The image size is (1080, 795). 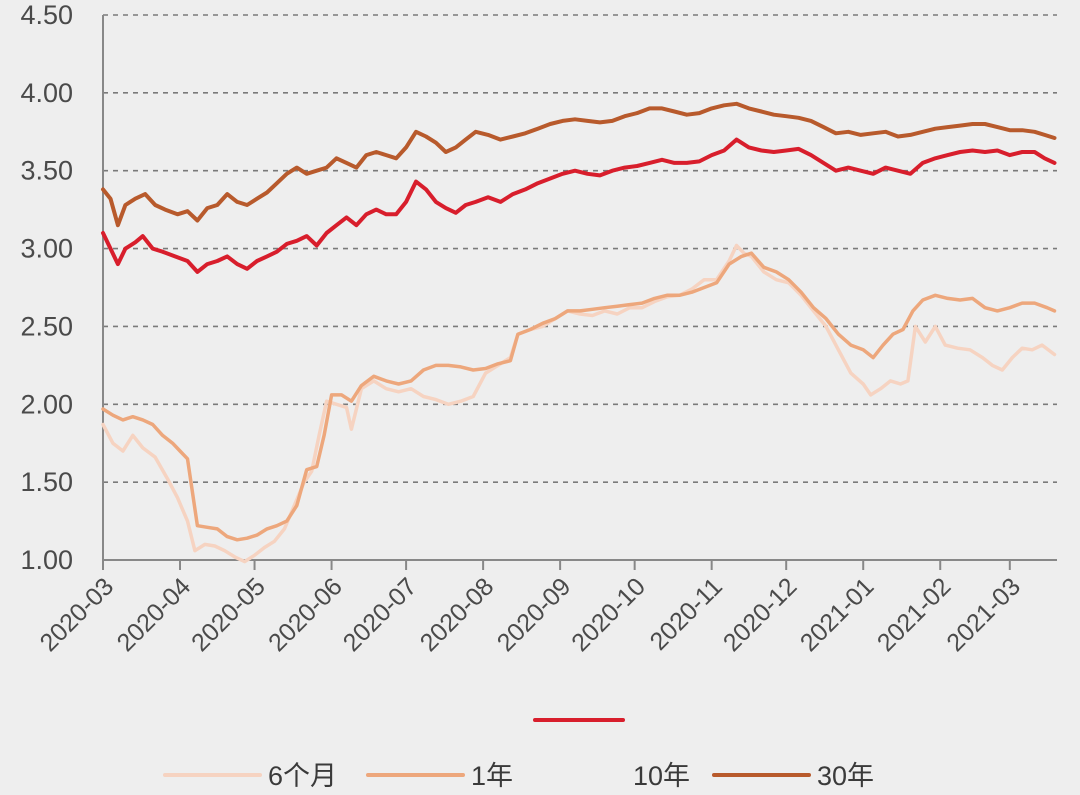 I want to click on x-tick-label: 2020-03, so click(x=77, y=614).